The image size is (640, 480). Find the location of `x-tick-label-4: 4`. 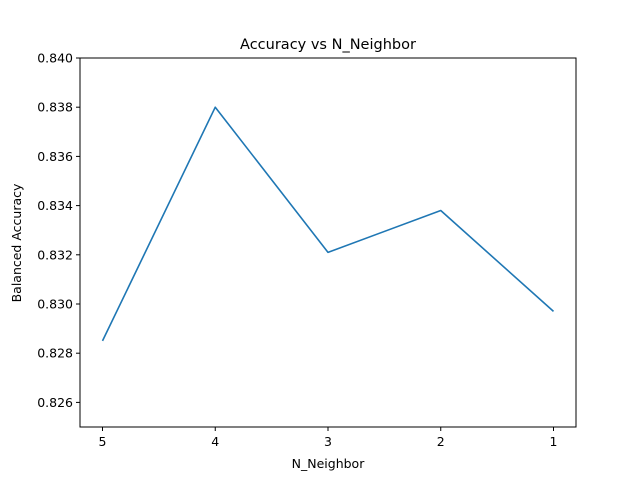

x-tick-label-4: 4 is located at coordinates (215, 441).